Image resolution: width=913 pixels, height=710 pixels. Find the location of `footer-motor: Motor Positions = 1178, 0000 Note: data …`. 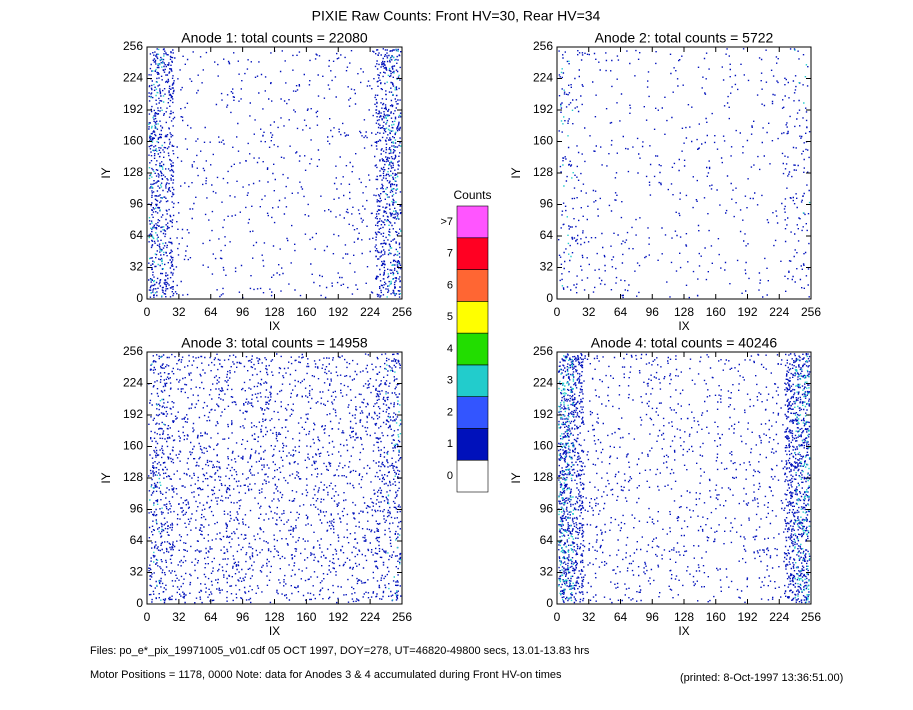

footer-motor: Motor Positions = 1178, 0000 Note: data … is located at coordinates (326, 675).